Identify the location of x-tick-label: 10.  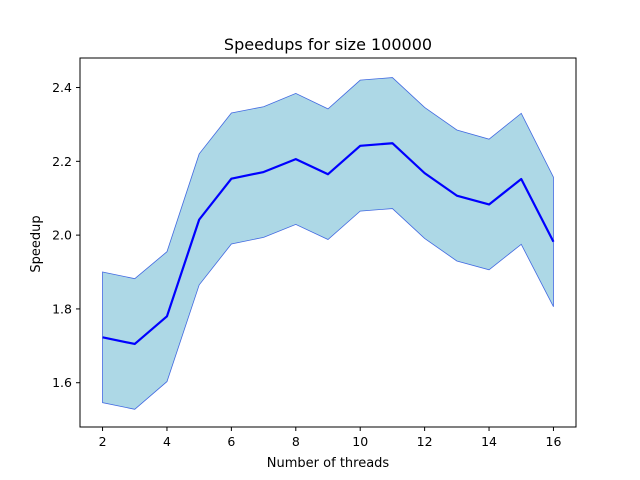
(360, 441).